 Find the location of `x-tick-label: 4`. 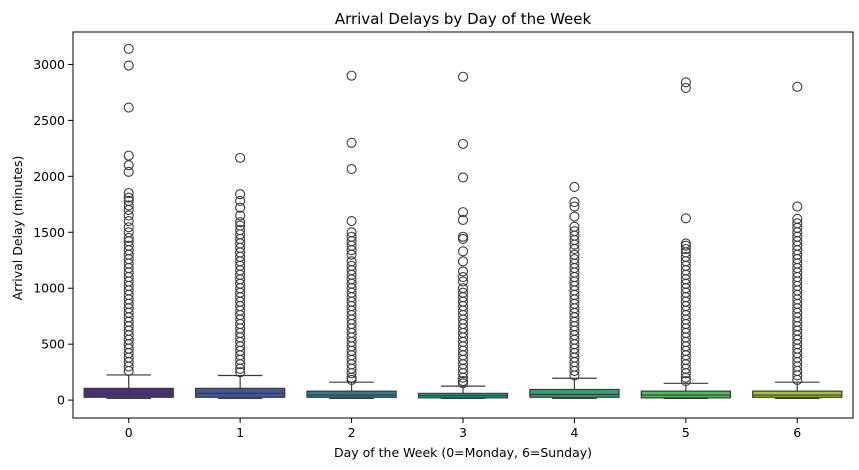

x-tick-label: 4 is located at coordinates (574, 432).